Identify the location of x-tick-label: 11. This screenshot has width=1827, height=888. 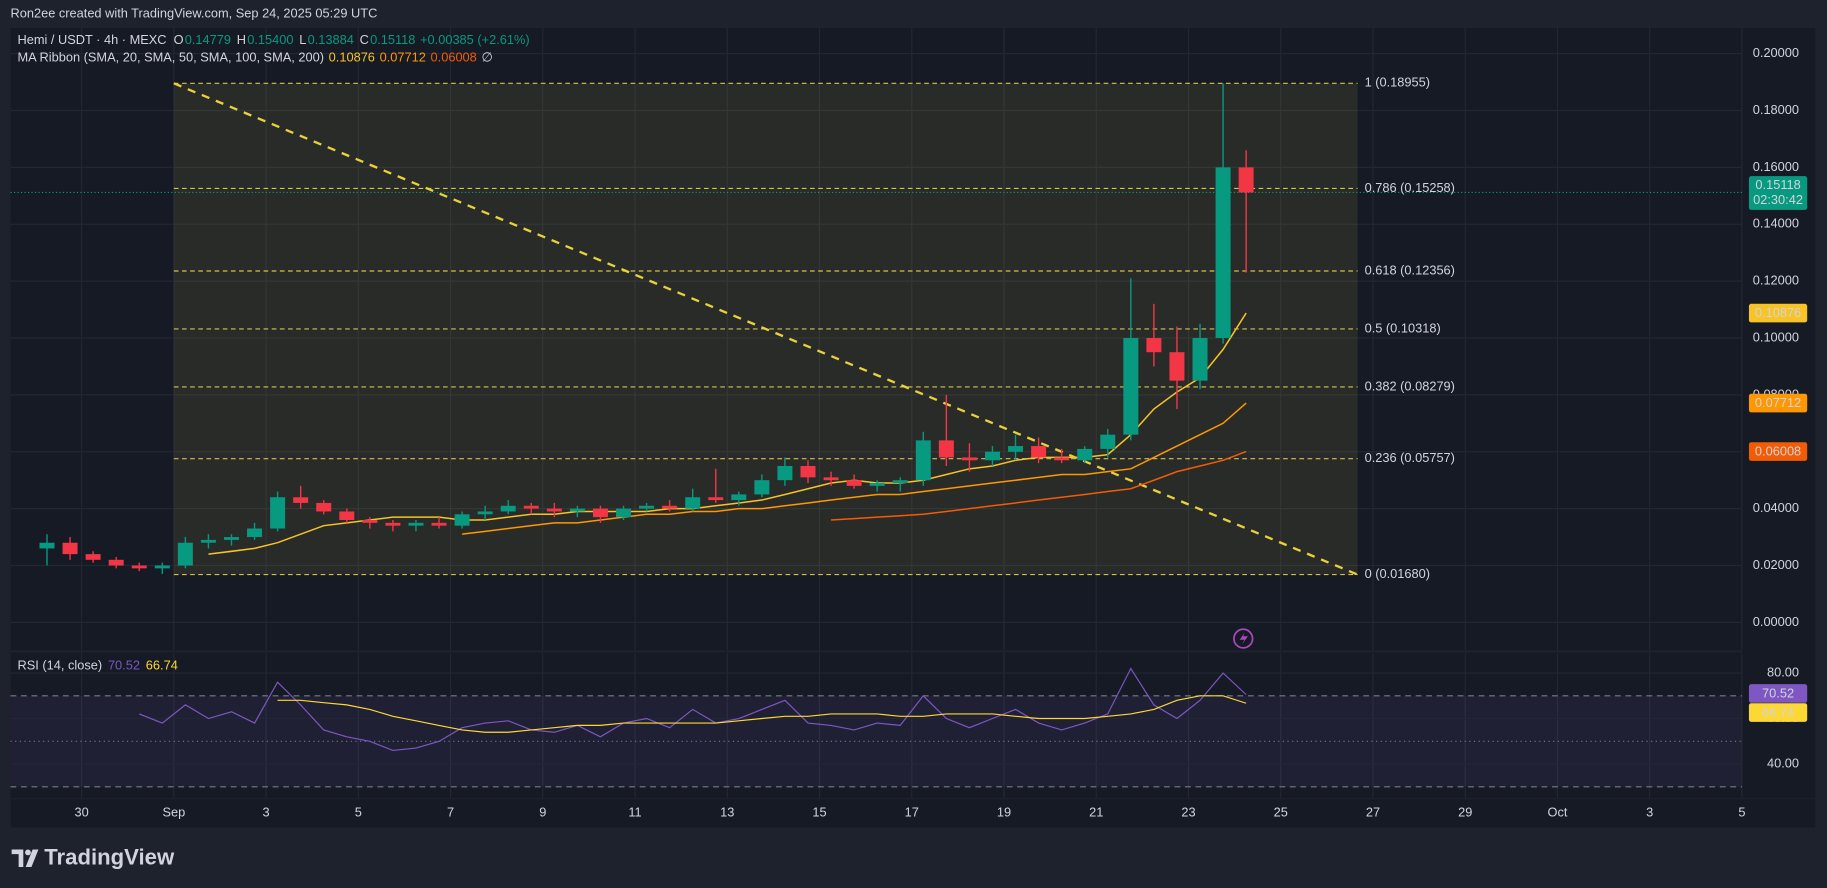
(634, 812).